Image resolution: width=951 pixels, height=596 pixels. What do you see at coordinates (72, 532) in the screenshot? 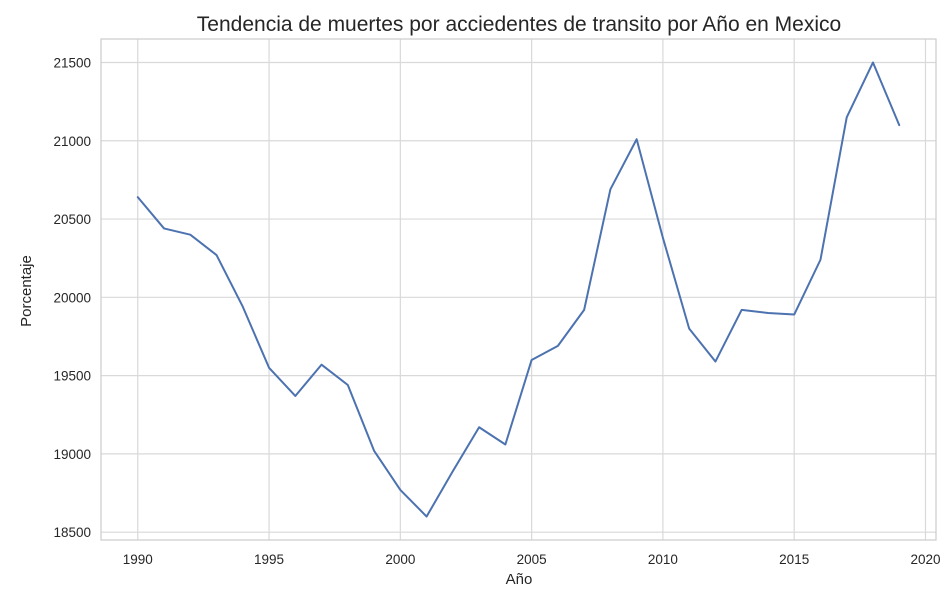
I see `y-tick-label: 18500` at bounding box center [72, 532].